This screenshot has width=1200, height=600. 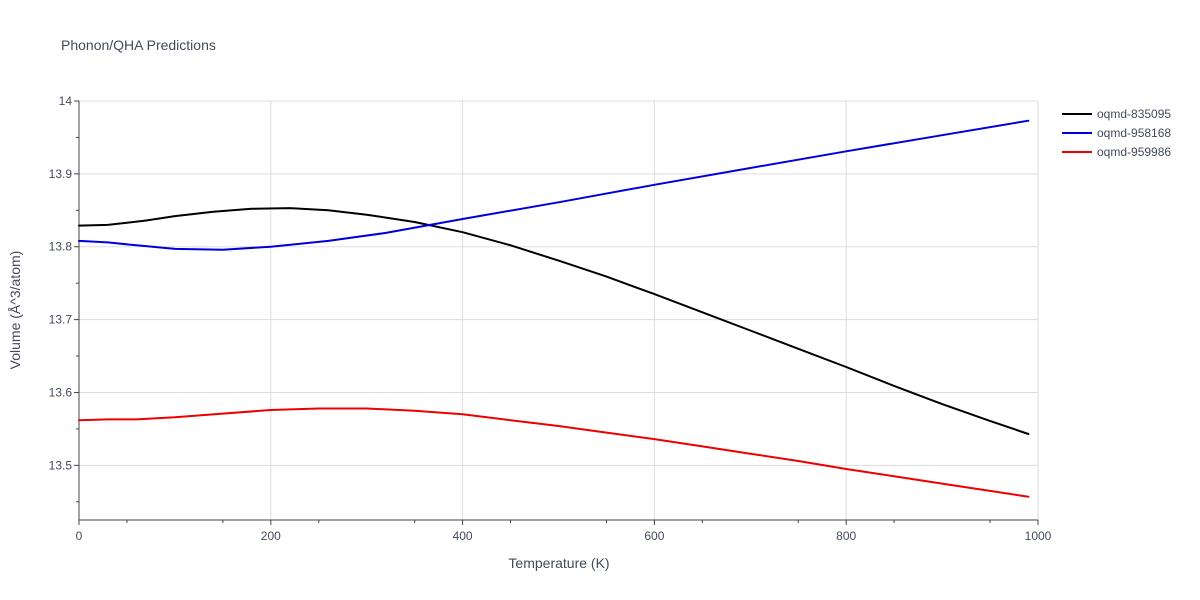 What do you see at coordinates (66, 101) in the screenshot?
I see `y-tick-label: 14` at bounding box center [66, 101].